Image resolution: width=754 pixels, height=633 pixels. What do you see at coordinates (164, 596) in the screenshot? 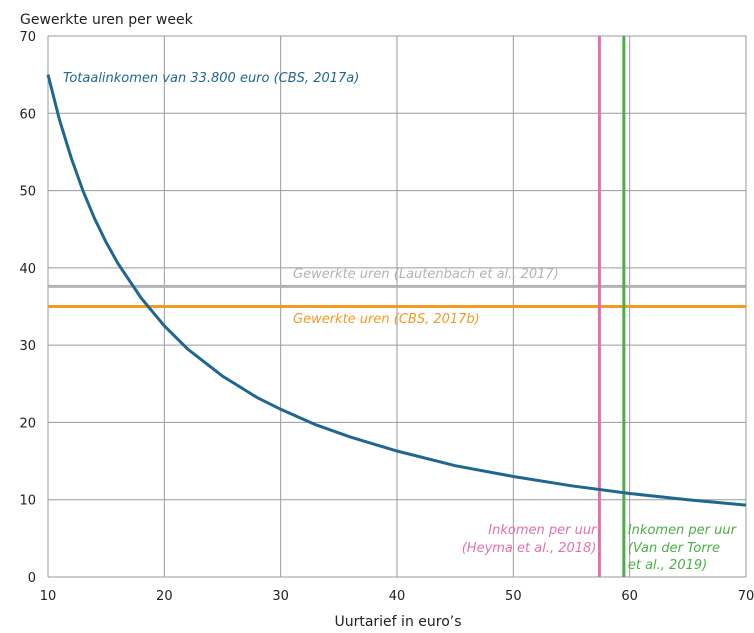
I see `x-tick-label-20: 20` at bounding box center [164, 596].